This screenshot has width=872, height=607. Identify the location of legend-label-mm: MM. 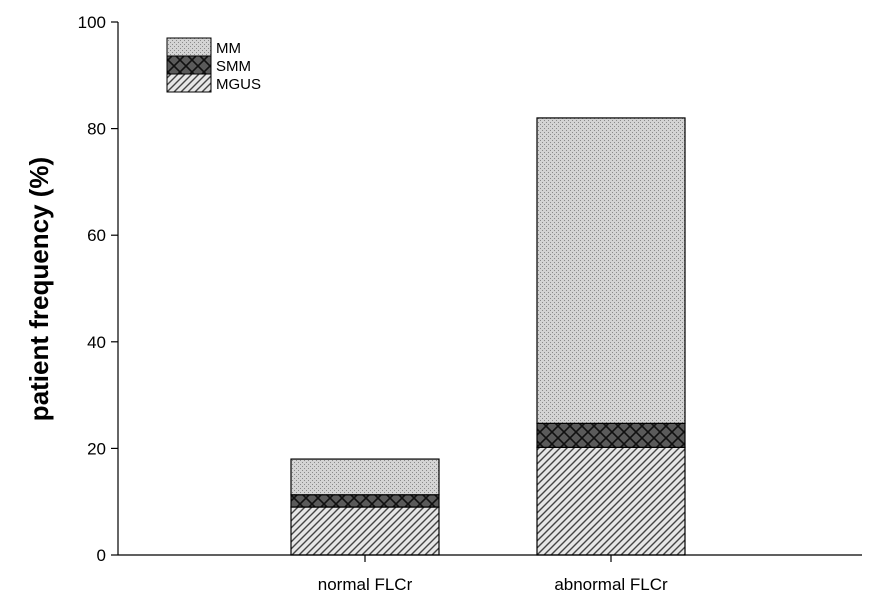
(228, 48).